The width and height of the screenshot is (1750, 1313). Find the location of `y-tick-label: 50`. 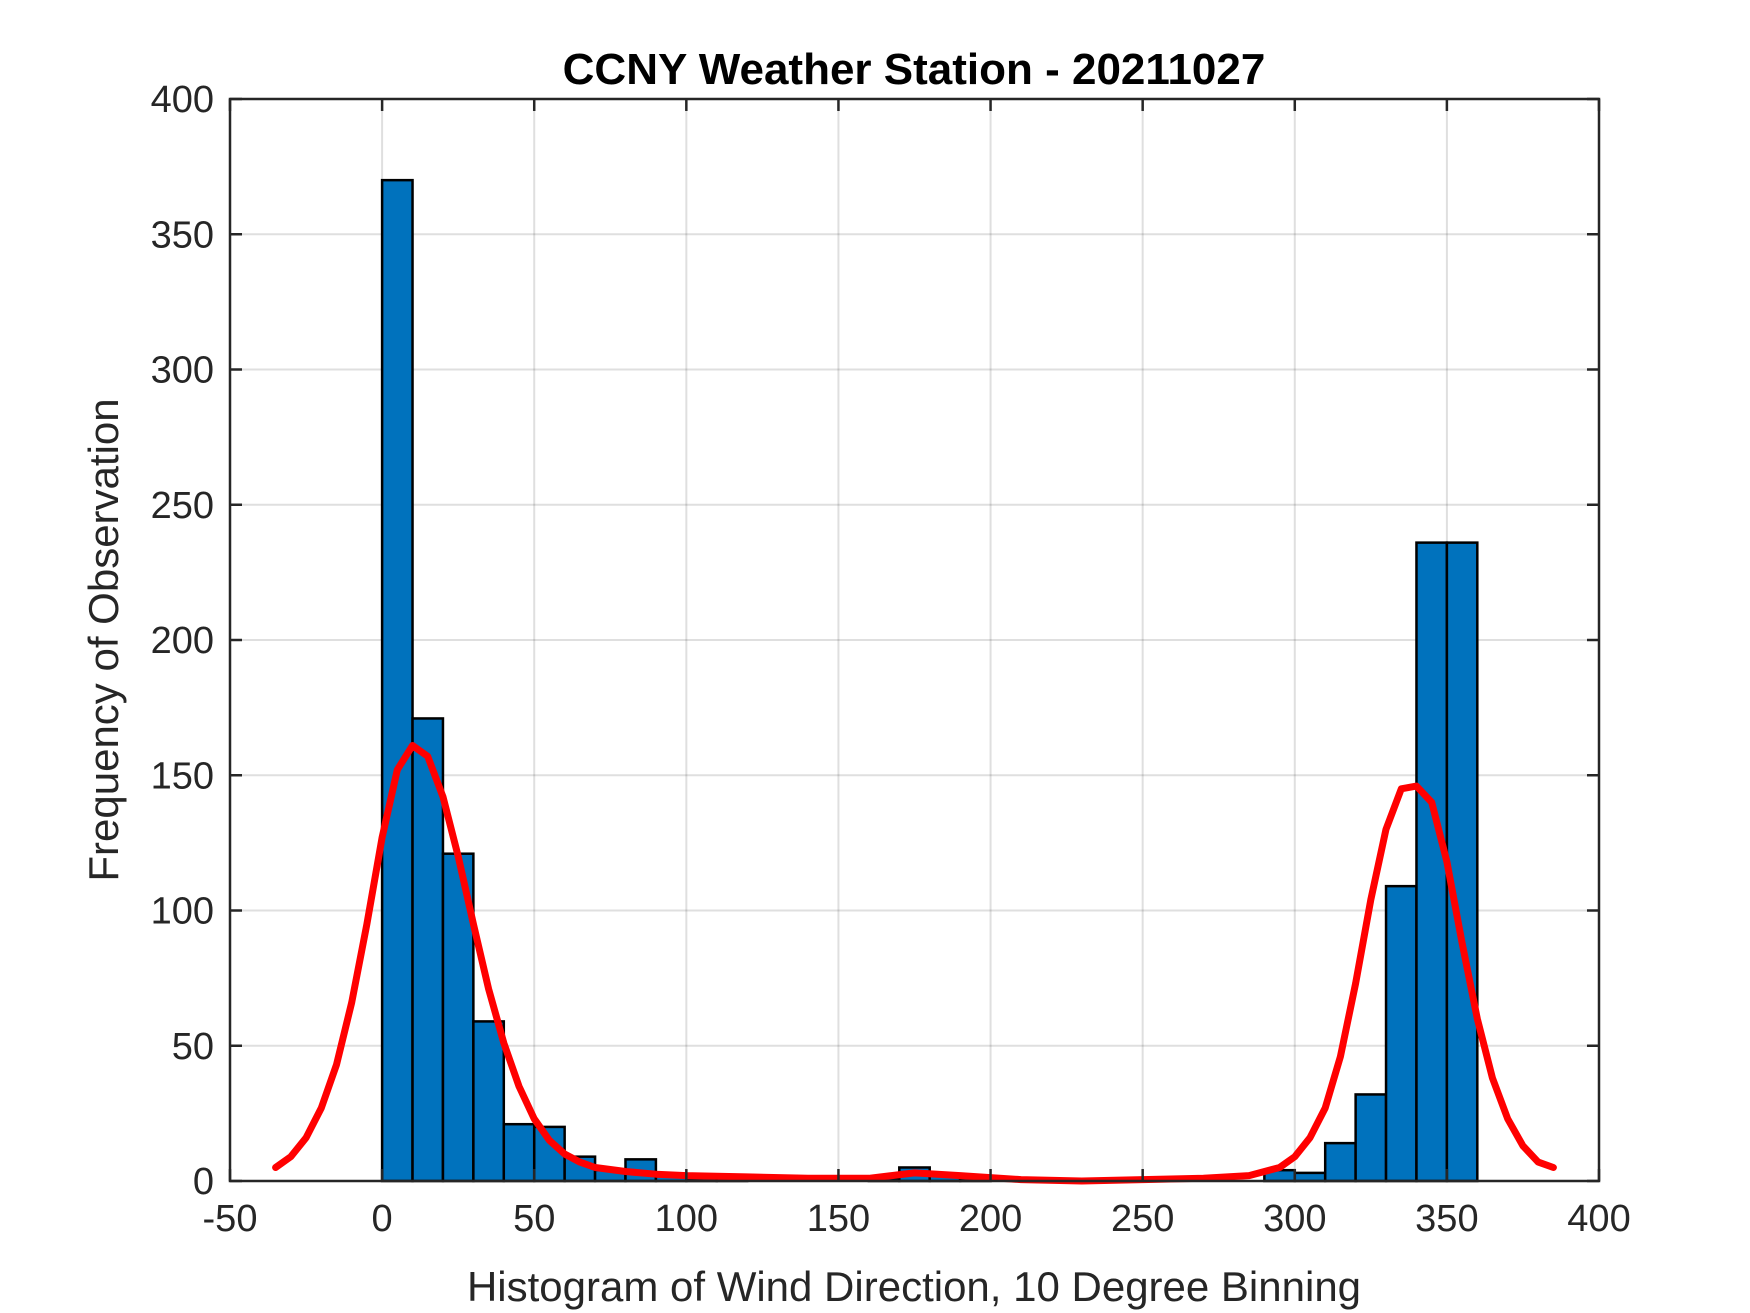

y-tick-label: 50 is located at coordinates (193, 1047).